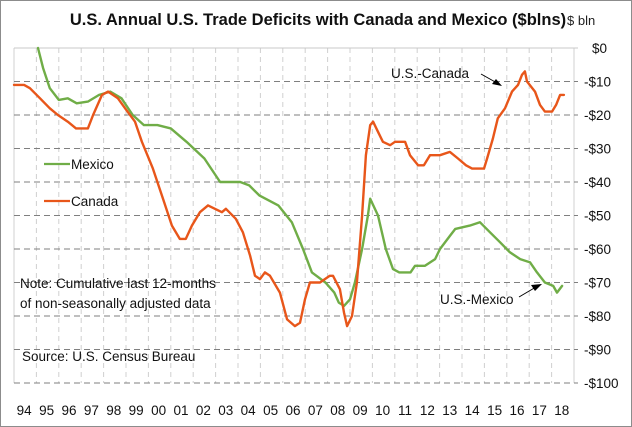 The width and height of the screenshot is (632, 427). What do you see at coordinates (92, 164) in the screenshot?
I see `legend-label-mexico: Mexico` at bounding box center [92, 164].